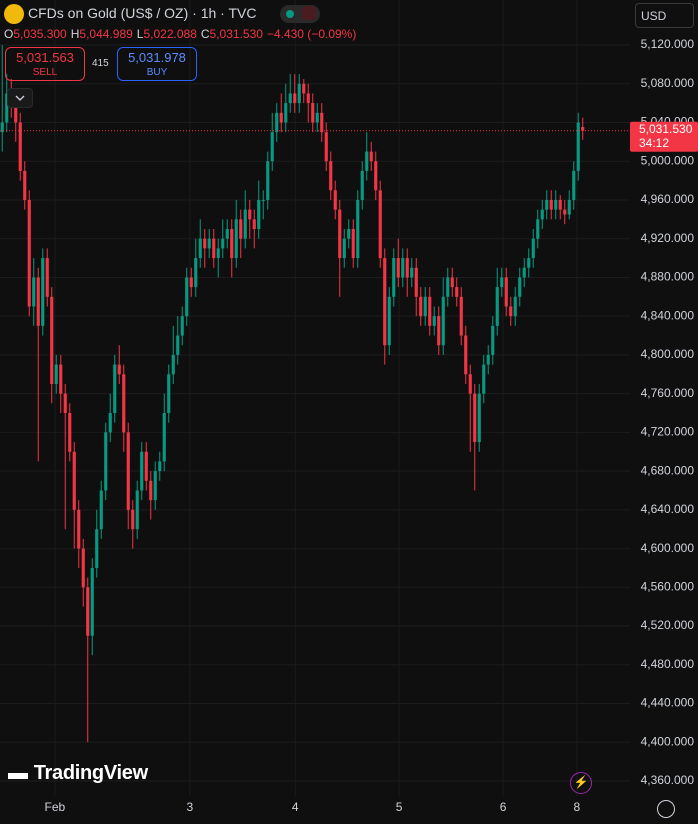 The width and height of the screenshot is (698, 824). I want to click on y-tick-label: 4,360.000, so click(668, 780).